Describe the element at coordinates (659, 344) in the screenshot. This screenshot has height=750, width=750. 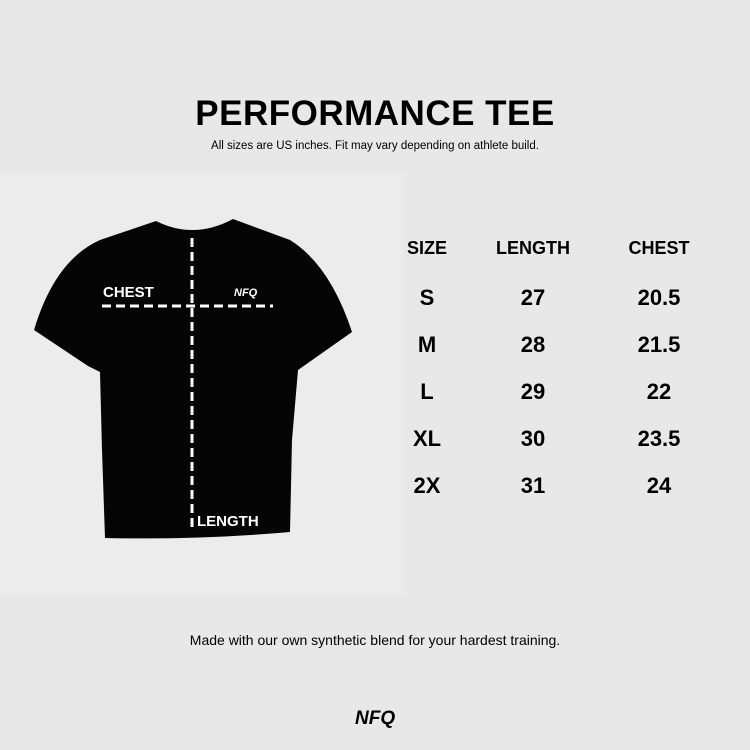
I see `chest-cell: 21.5` at that location.